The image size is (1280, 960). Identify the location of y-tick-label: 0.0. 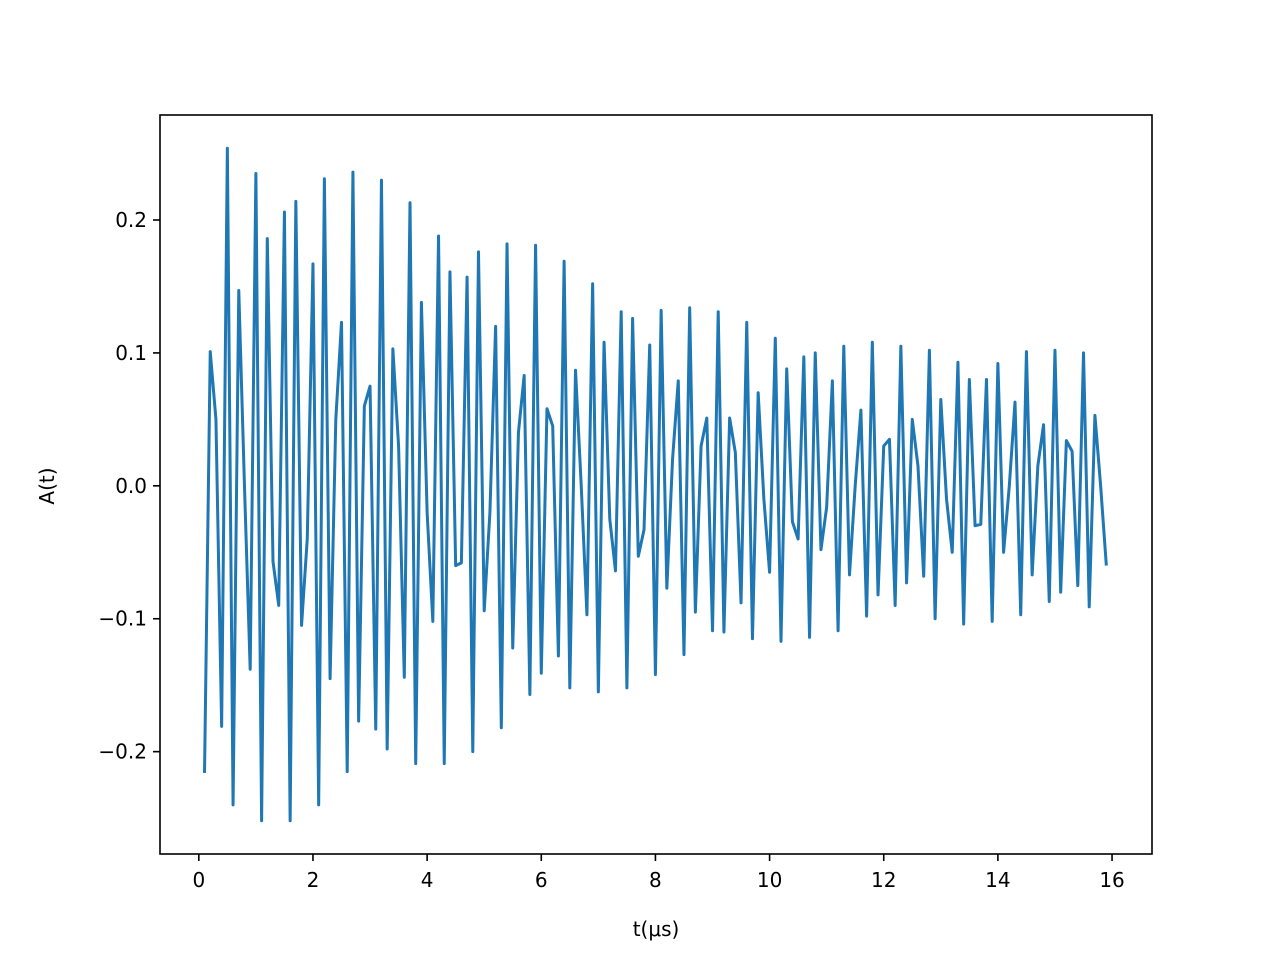
(131, 486).